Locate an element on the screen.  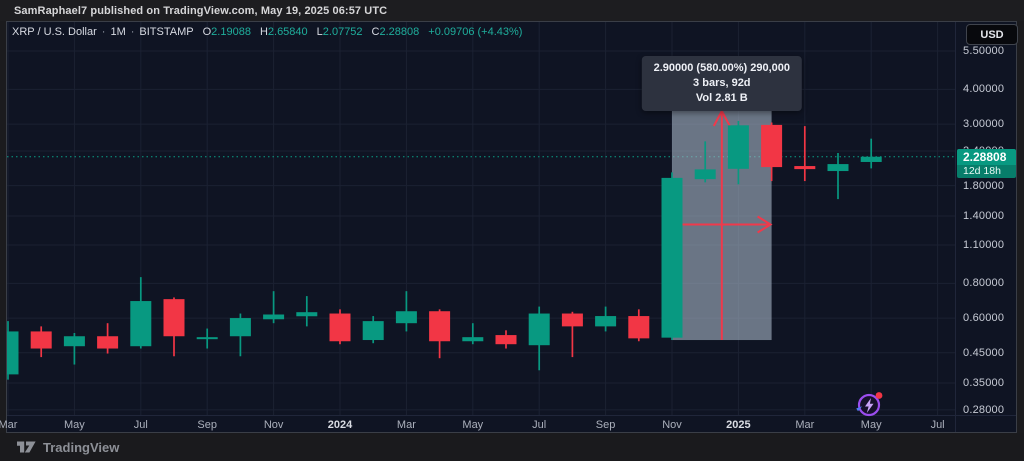
measure-bars-line: 3 bars, 92d is located at coordinates (722, 83).